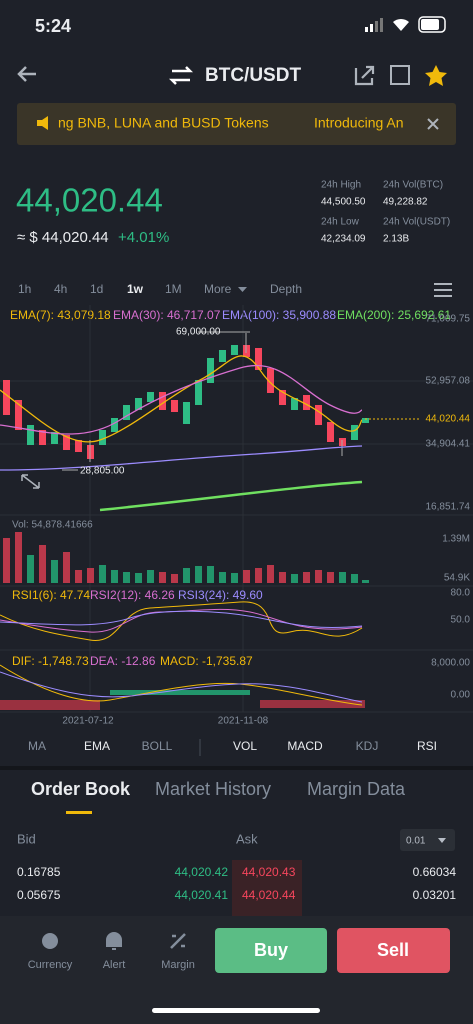 The width and height of the screenshot is (473, 1024). Describe the element at coordinates (427, 746) in the screenshot. I see `indicator: RSI` at that location.